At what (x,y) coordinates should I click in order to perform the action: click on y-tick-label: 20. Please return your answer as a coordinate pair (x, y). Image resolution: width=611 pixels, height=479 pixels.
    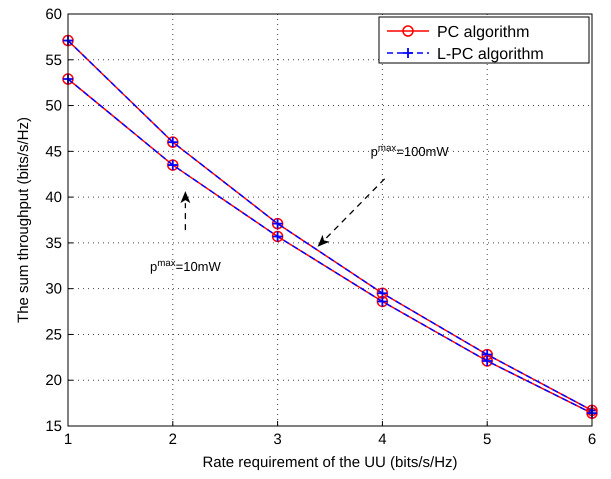
    Looking at the image, I should click on (53, 381).